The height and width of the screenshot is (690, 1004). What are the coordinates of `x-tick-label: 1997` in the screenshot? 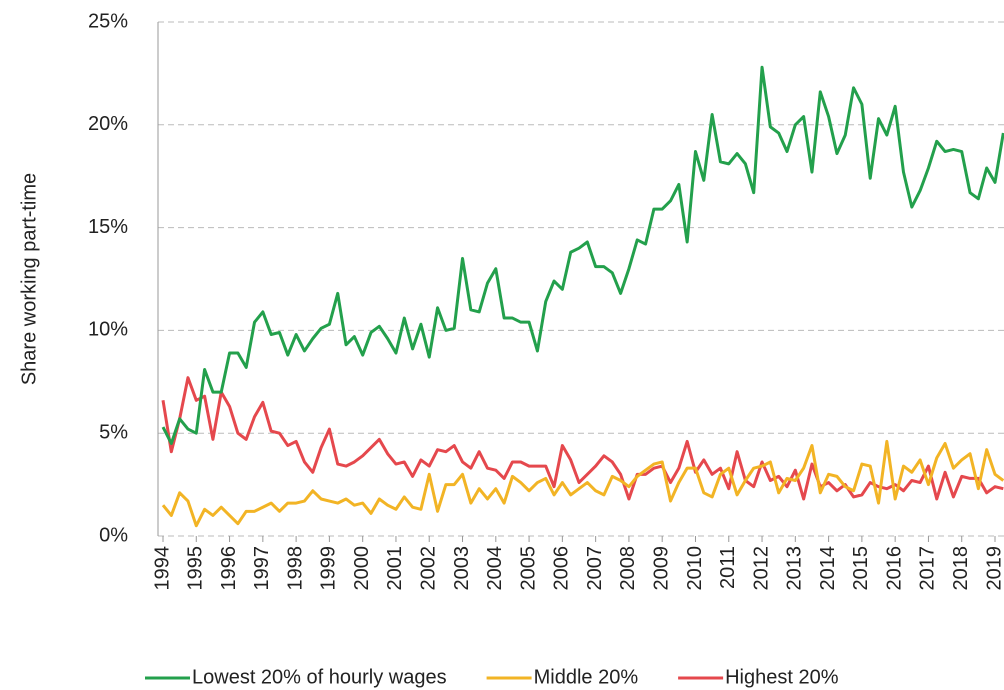 It's located at (262, 568).